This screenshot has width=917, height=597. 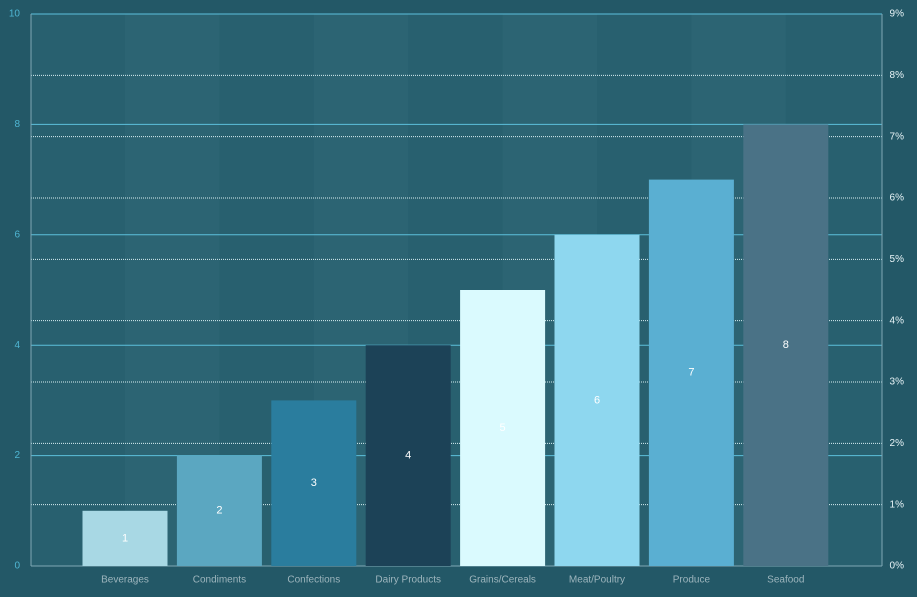 I want to click on y2-tick-label: 3%, so click(x=897, y=382).